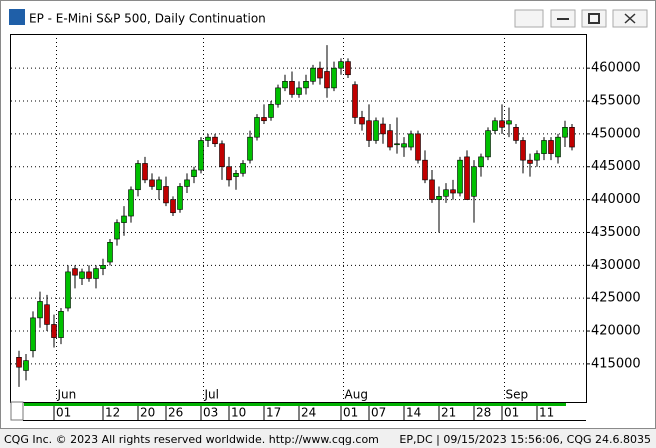 The height and width of the screenshot is (448, 656). Describe the element at coordinates (616, 101) in the screenshot. I see `y-tick-label: 455000` at that location.